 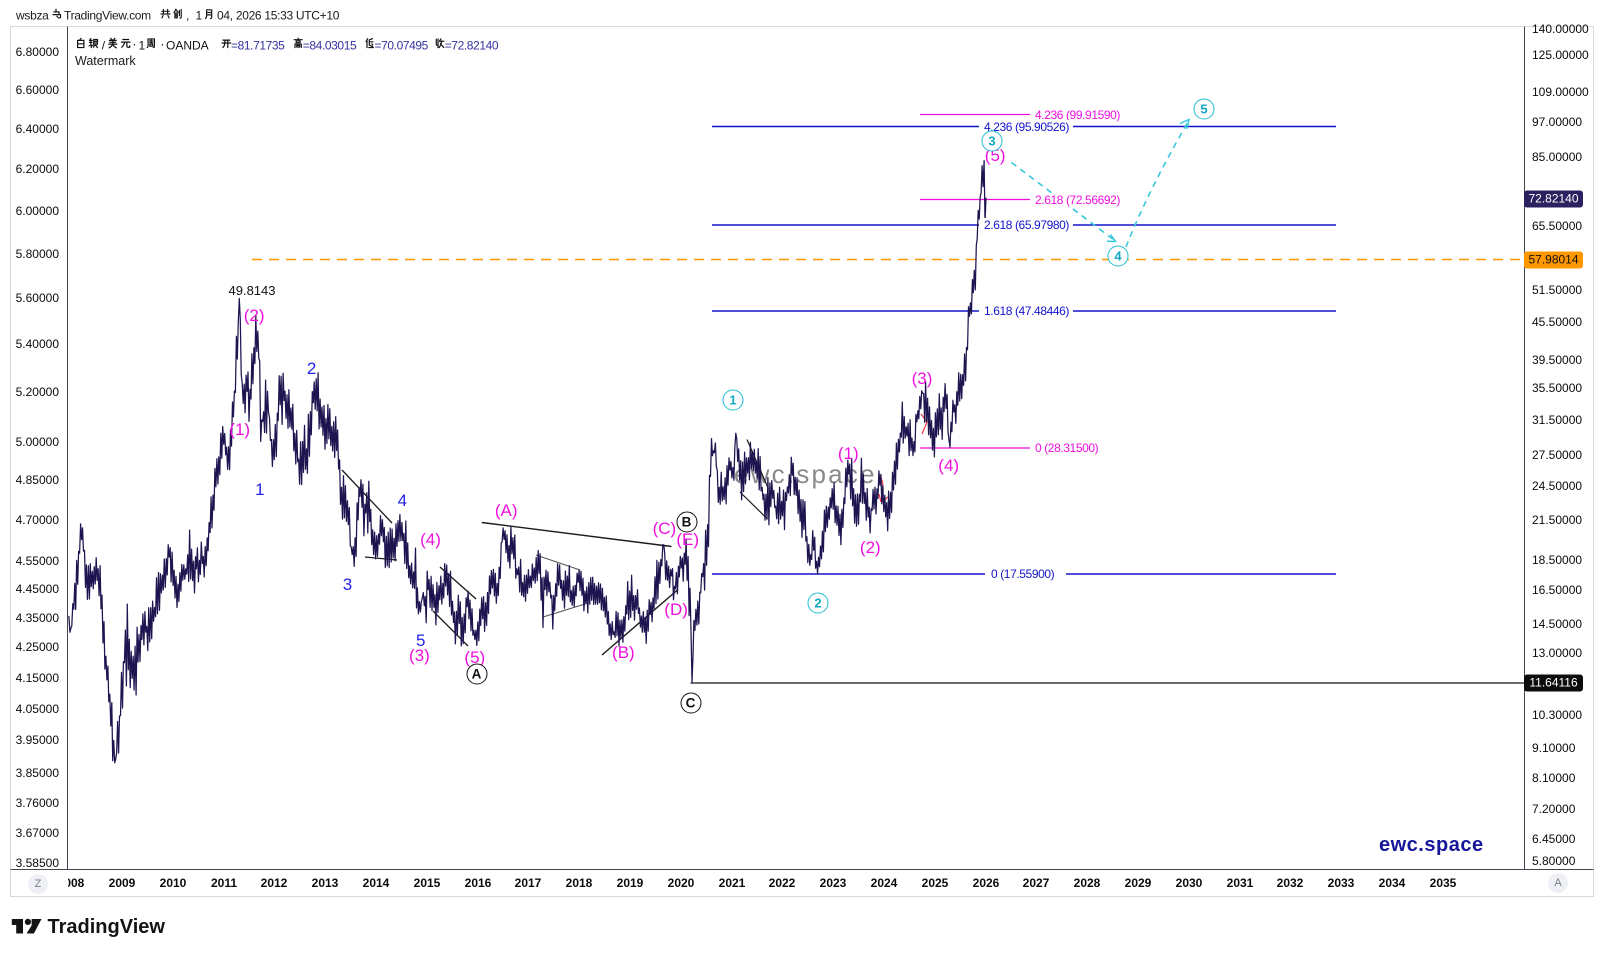 What do you see at coordinates (330, 46) in the screenshot?
I see `svg-text: =84.03015` at bounding box center [330, 46].